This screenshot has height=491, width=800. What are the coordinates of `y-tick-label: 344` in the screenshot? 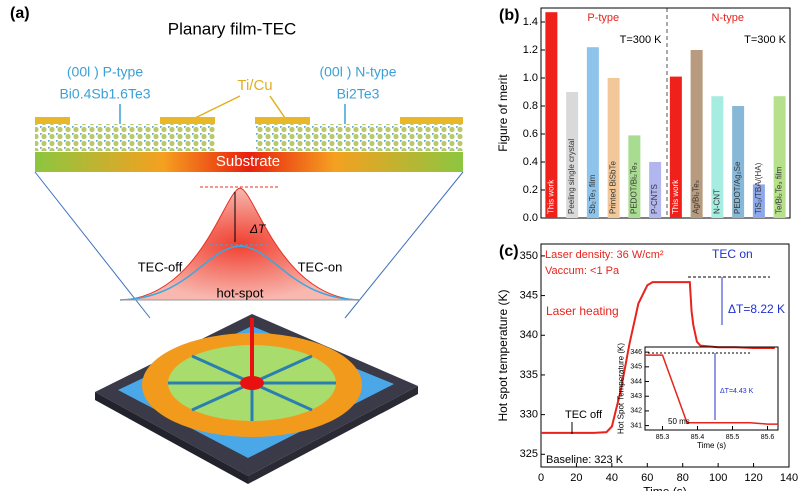 It's located at (636, 381).